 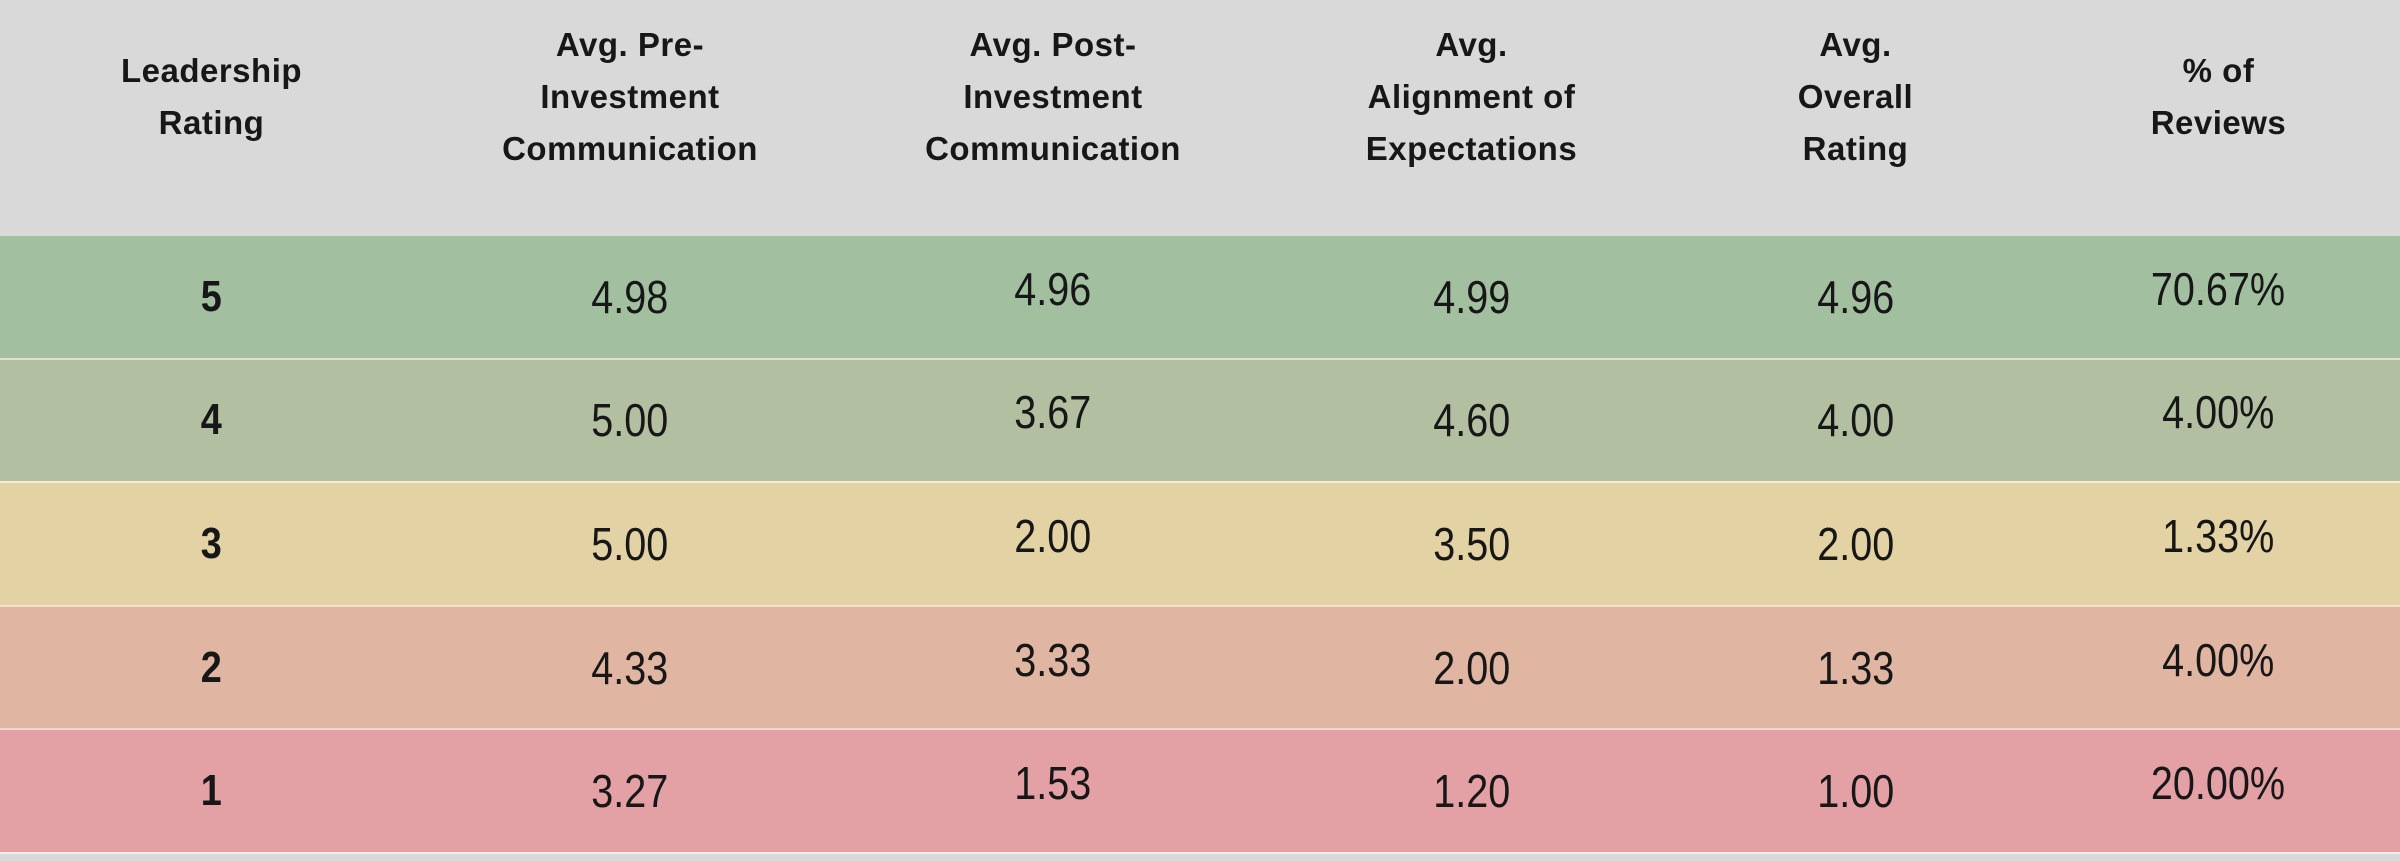 What do you see at coordinates (1200, 856) in the screenshot?
I see `partial-next-row-strip` at bounding box center [1200, 856].